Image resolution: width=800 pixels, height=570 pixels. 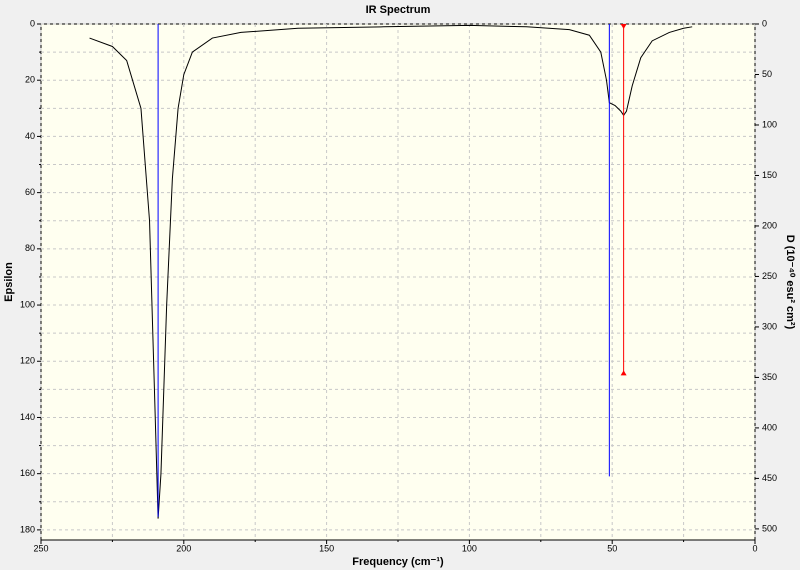 What do you see at coordinates (398, 562) in the screenshot?
I see `x-axis-label: Frequency (cm⁻¹)` at bounding box center [398, 562].